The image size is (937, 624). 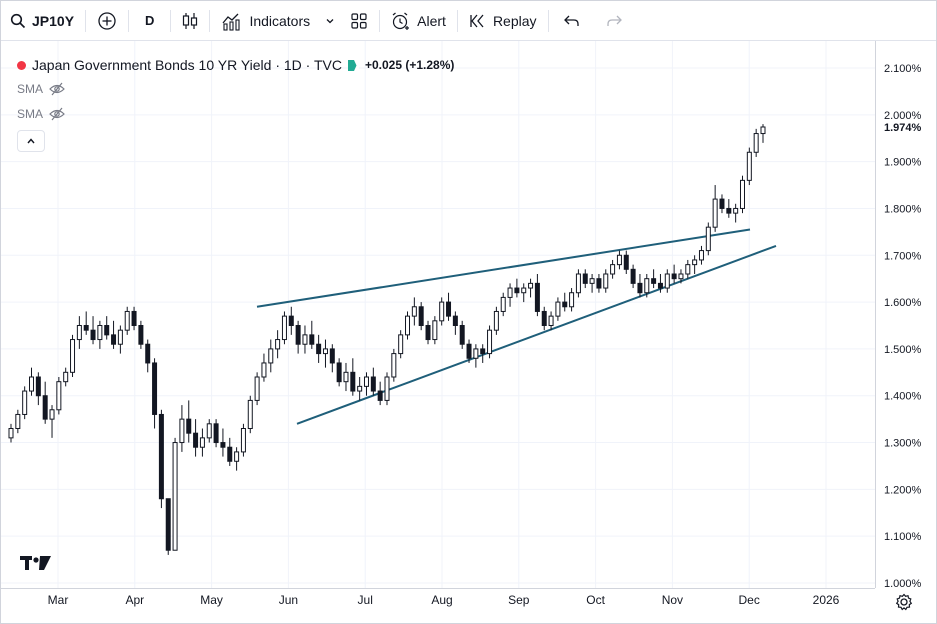 What do you see at coordinates (18, 20) in the screenshot?
I see `search-icon` at bounding box center [18, 20].